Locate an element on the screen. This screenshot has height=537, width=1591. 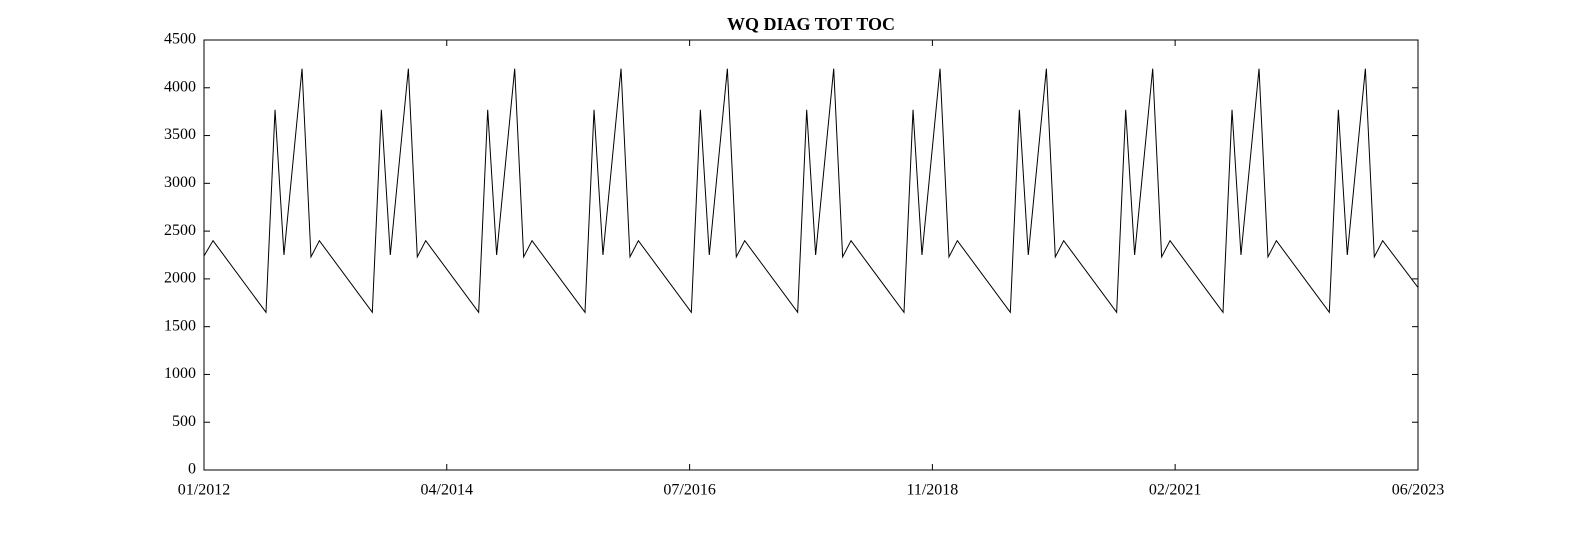
x-tick-label: 01/2012 is located at coordinates (204, 490).